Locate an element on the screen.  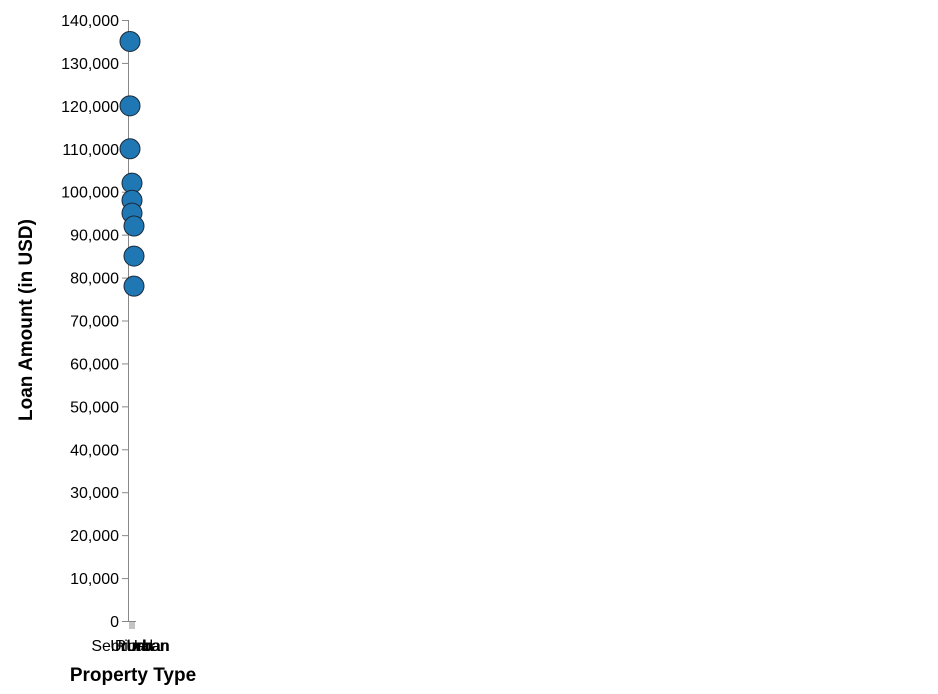
y-tick-label: 30,000 is located at coordinates (94, 493).